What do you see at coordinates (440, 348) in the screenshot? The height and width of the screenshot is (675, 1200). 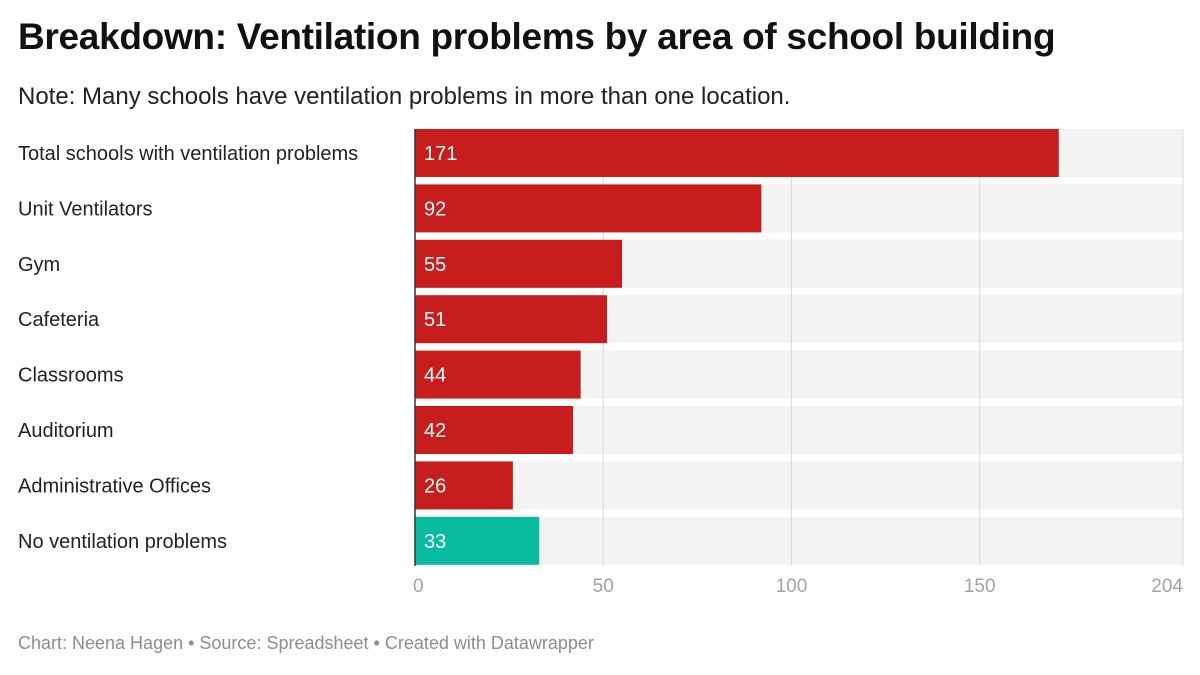 I see `value-labels: 171 92 55 51 44 42 26 33` at bounding box center [440, 348].